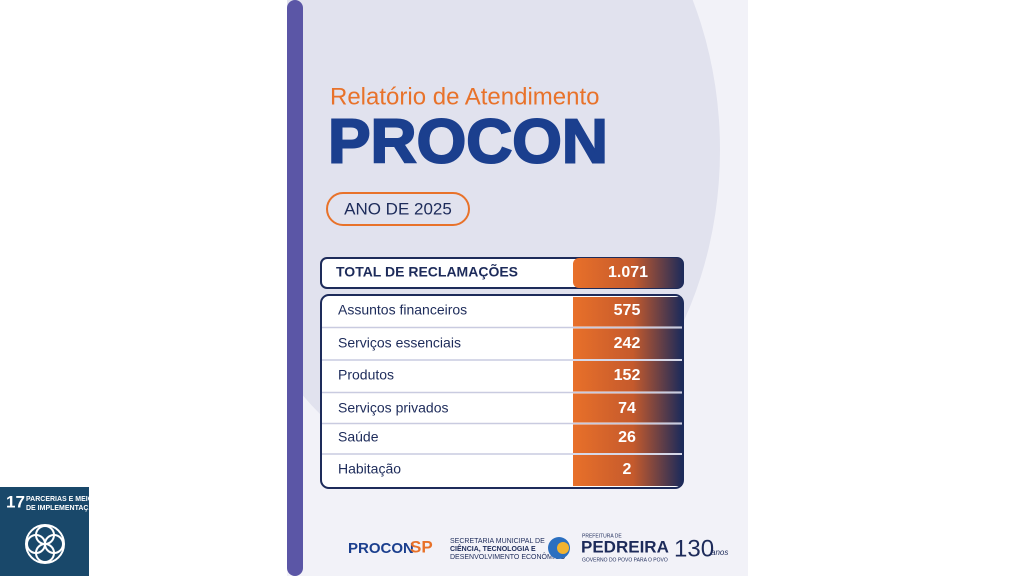 The width and height of the screenshot is (1024, 581). Describe the element at coordinates (63, 507) in the screenshot. I see `sdg-label: DE IMPLEMENTAÇÃO` at that location.